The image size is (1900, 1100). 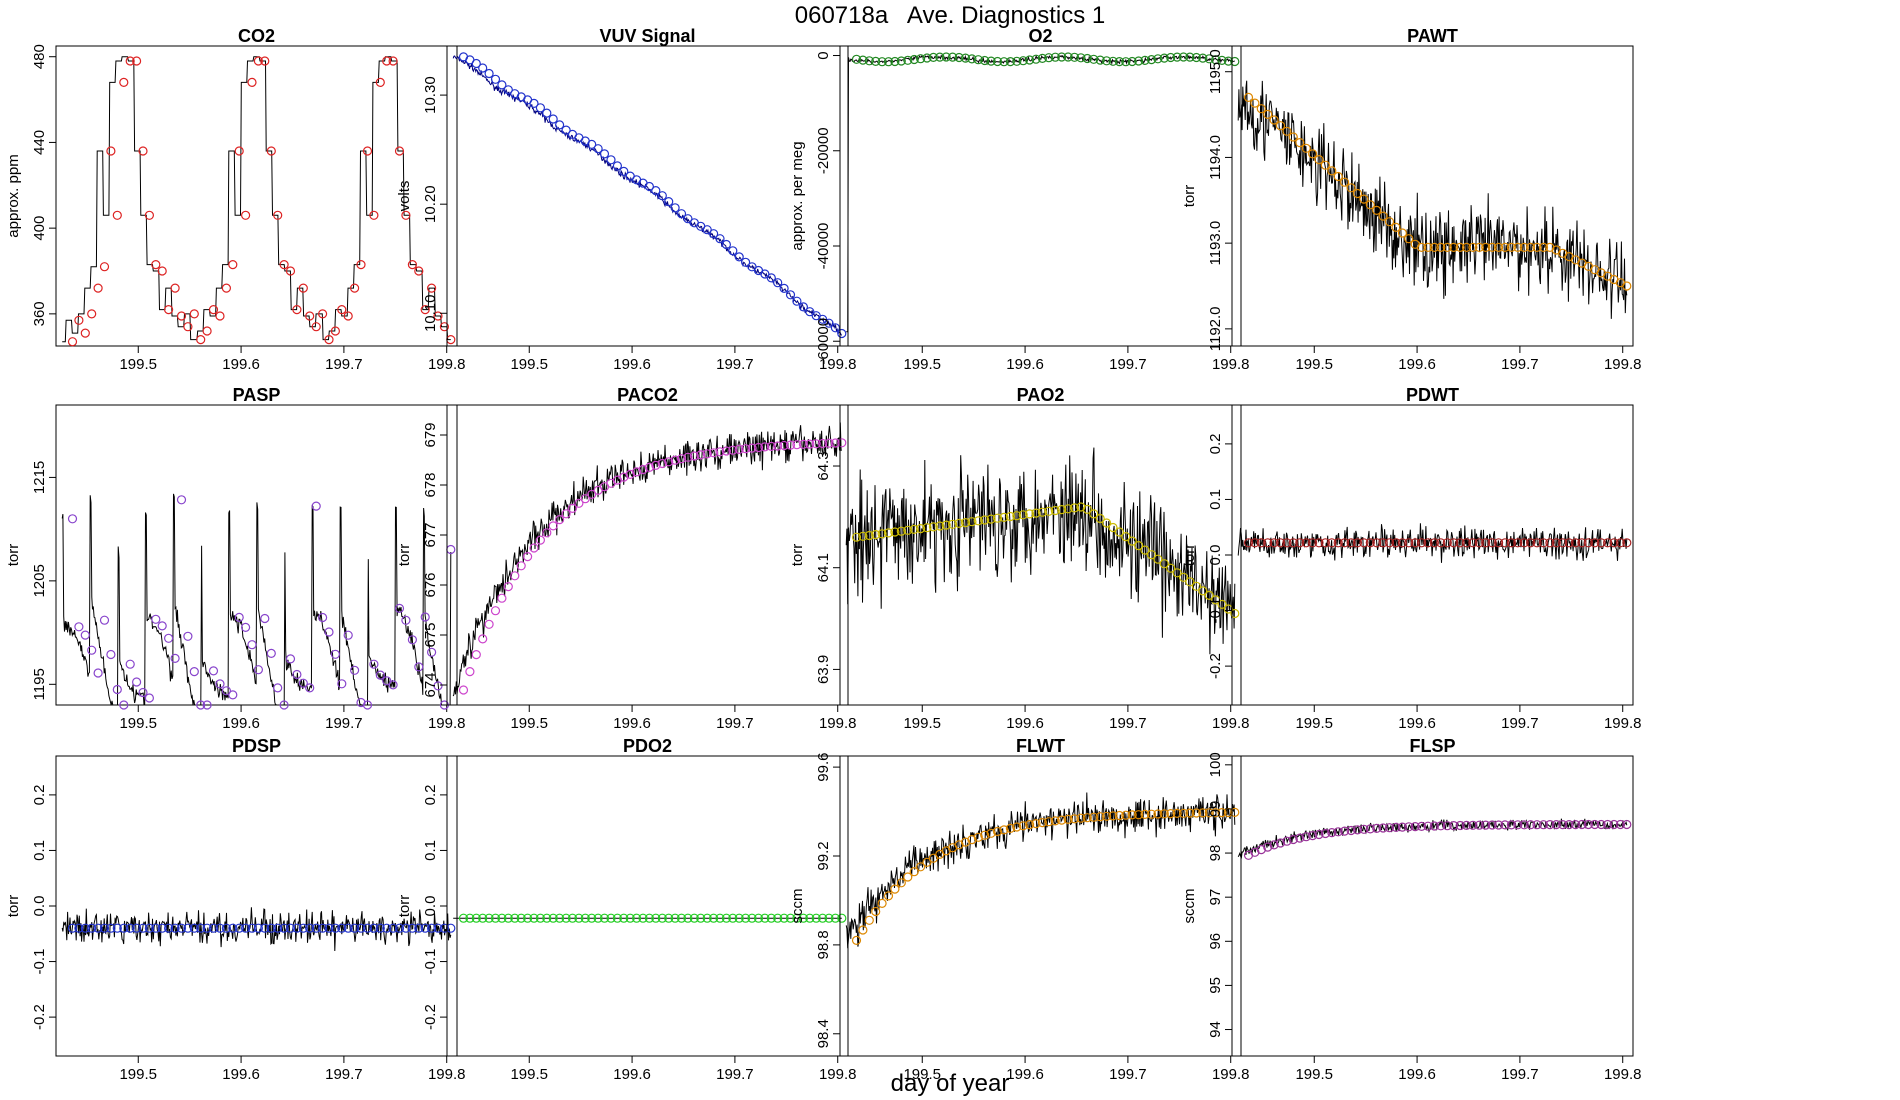 I want to click on y-tick-label: 440, so click(x=39, y=142).